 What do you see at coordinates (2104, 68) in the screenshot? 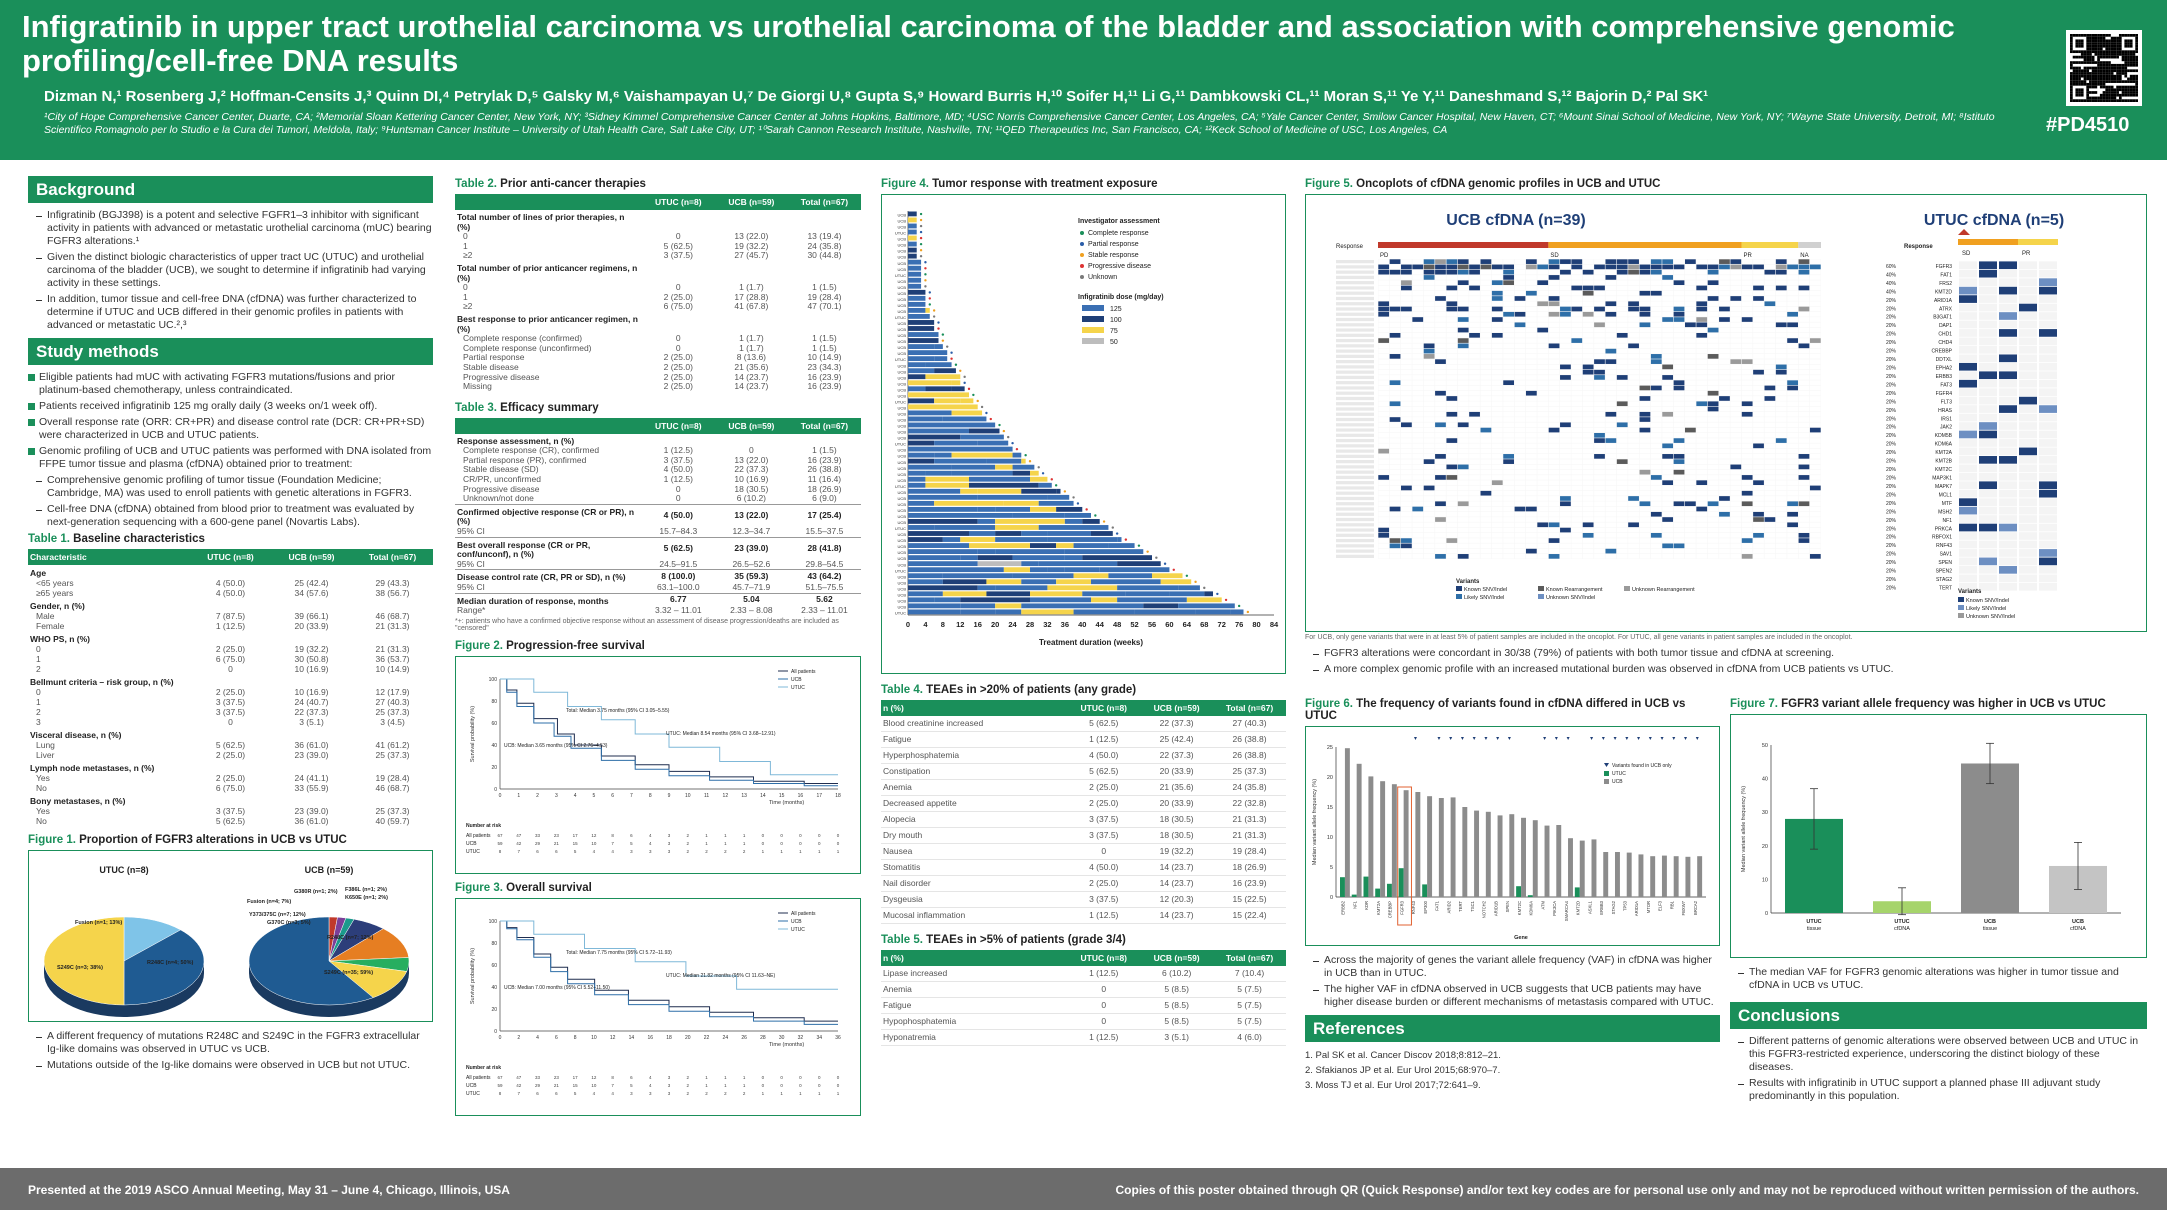
I see `qr-code` at bounding box center [2104, 68].